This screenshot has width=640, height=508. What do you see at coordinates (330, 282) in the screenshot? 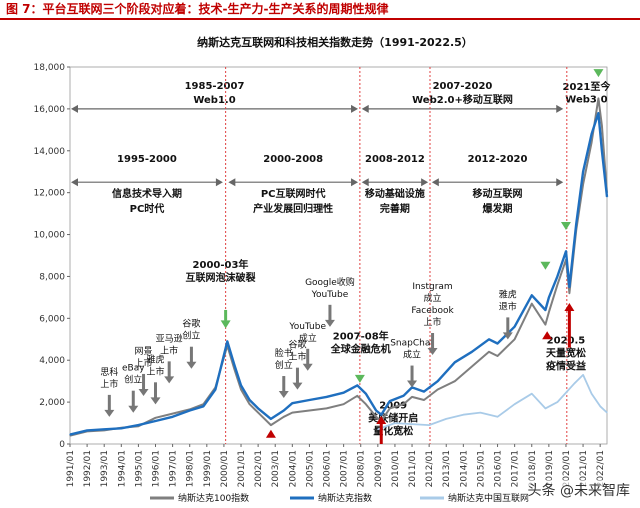
I see `event-label: Google收购` at bounding box center [330, 282].